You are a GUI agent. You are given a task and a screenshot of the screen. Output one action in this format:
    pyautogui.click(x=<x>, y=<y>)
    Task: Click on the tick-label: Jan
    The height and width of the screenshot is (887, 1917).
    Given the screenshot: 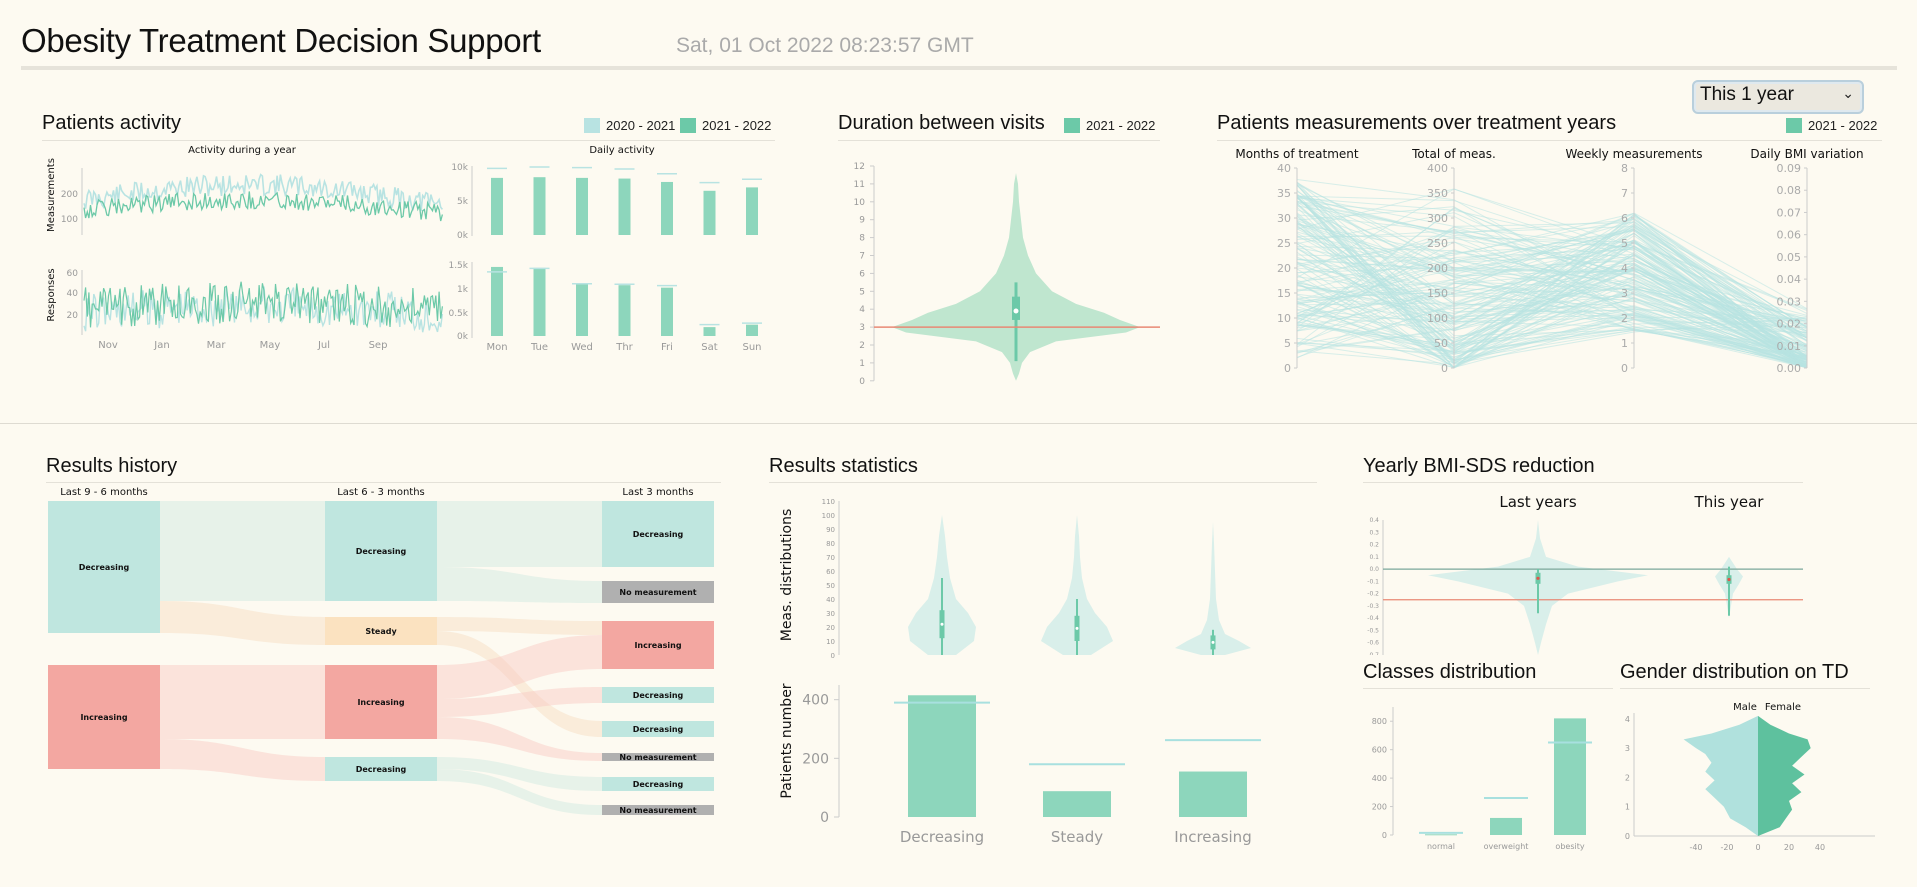 What is the action you would take?
    pyautogui.click(x=161, y=345)
    